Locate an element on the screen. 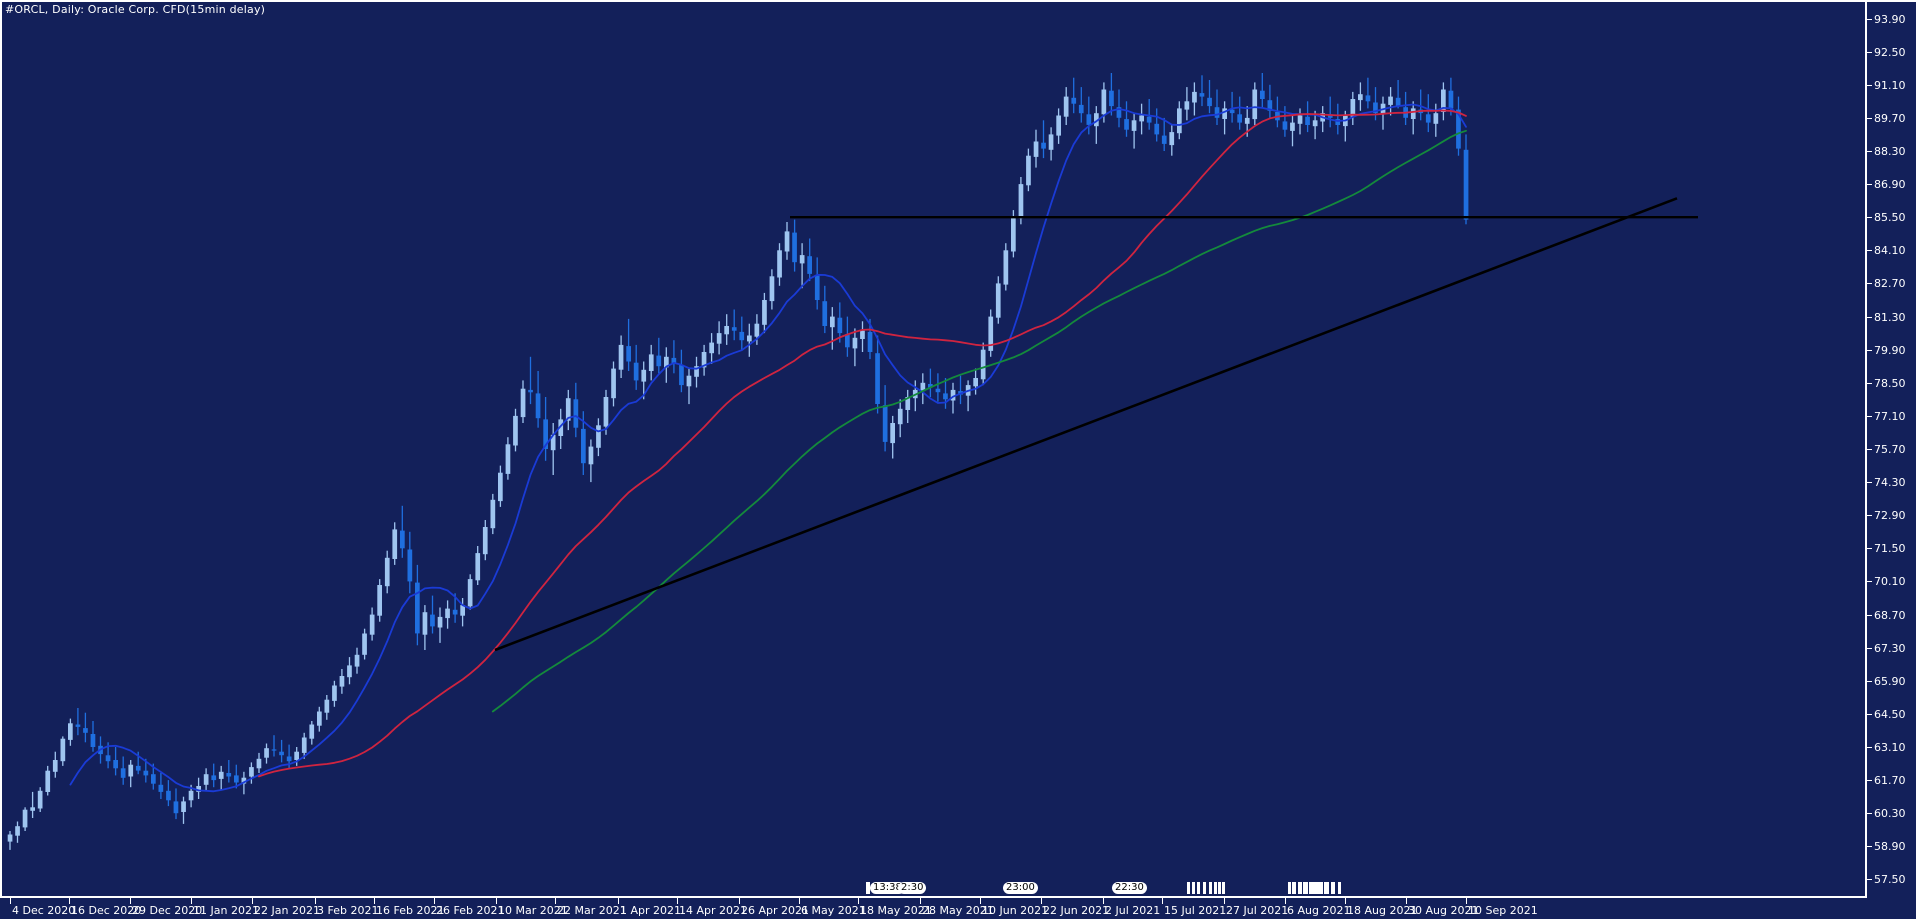 The height and width of the screenshot is (919, 1916). intraday-time-label: 2:30 is located at coordinates (912, 888).